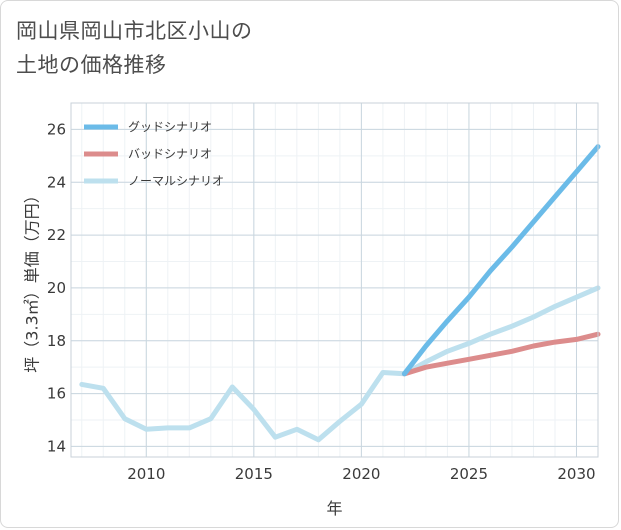 This screenshot has height=530, width=621. Describe the element at coordinates (32, 279) in the screenshot. I see `y-axis-label: 坪（3.3㎡）単価（万円）` at that location.